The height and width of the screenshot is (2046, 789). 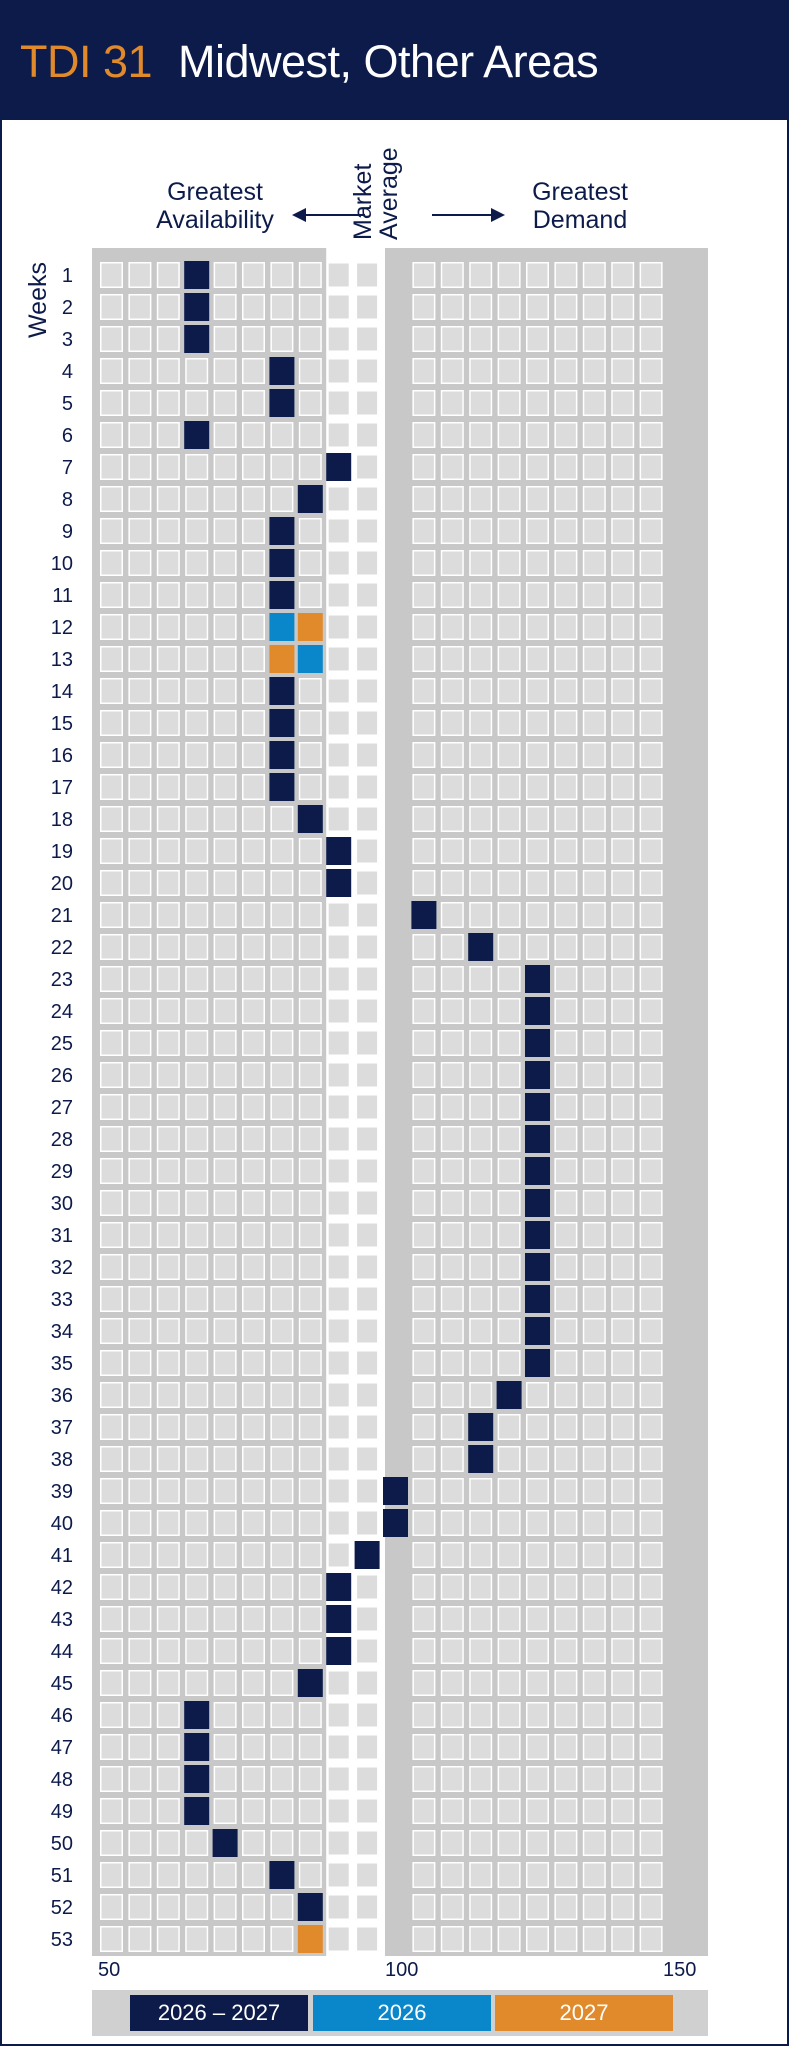 I want to click on left-arrow-icon, so click(x=299, y=215).